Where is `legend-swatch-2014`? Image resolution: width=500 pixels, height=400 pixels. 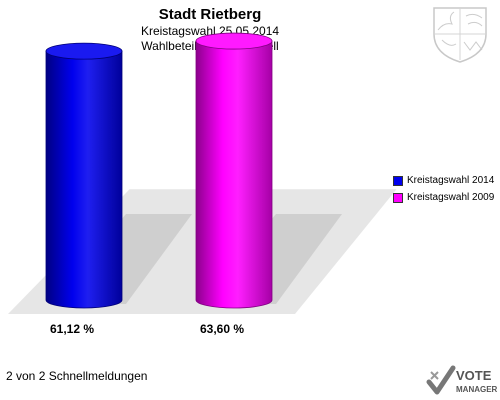
legend-swatch-2014 is located at coordinates (398, 180).